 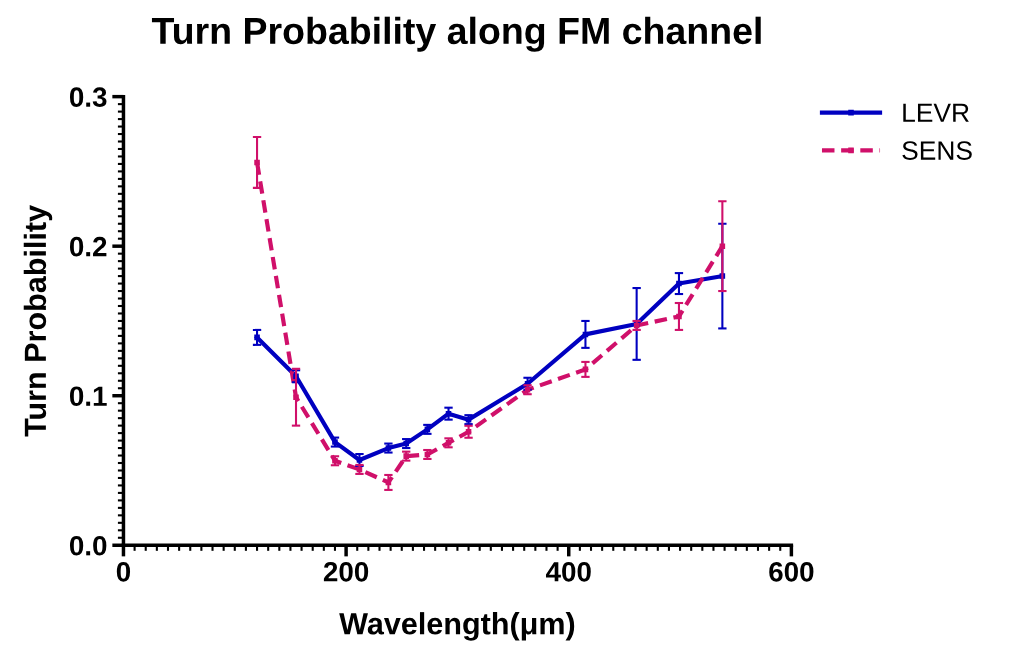 What do you see at coordinates (88, 396) in the screenshot?
I see `y-tick-label: 0.1` at bounding box center [88, 396].